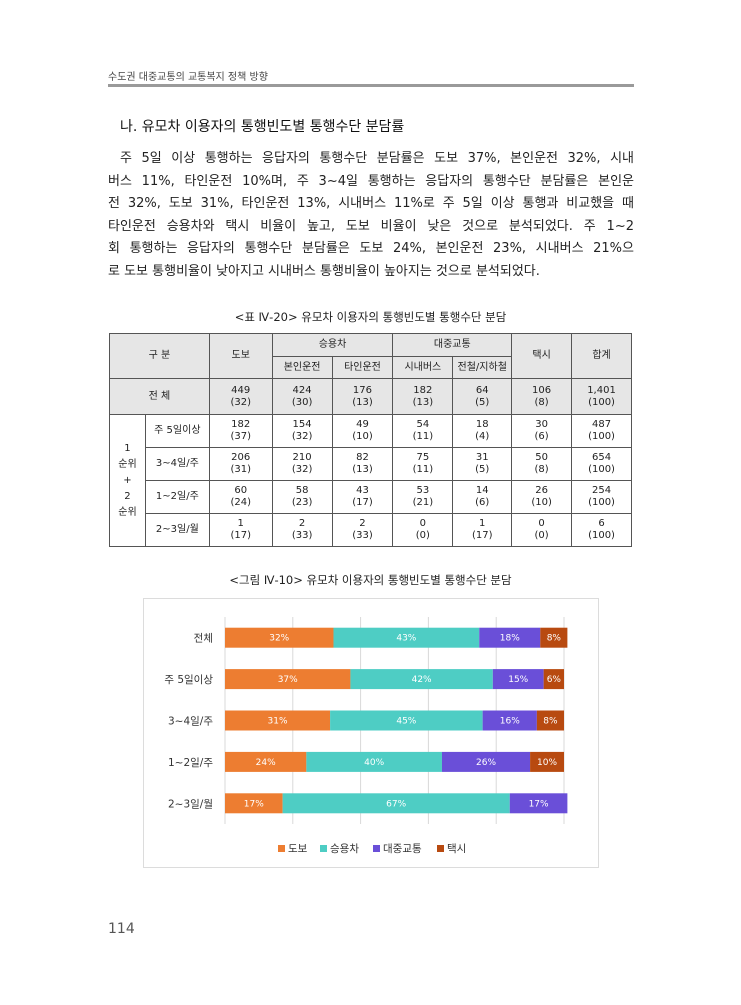 This screenshot has height=1005, width=741. I want to click on group-label: 1 순위 + 2 순위, so click(127, 480).